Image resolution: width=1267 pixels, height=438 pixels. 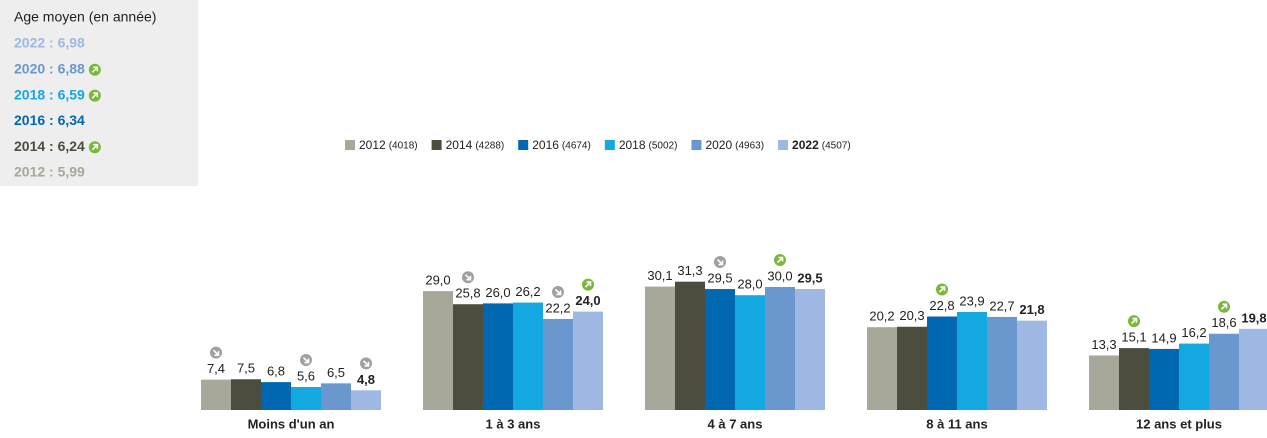 I want to click on value-label: 20,2, so click(x=881, y=316).